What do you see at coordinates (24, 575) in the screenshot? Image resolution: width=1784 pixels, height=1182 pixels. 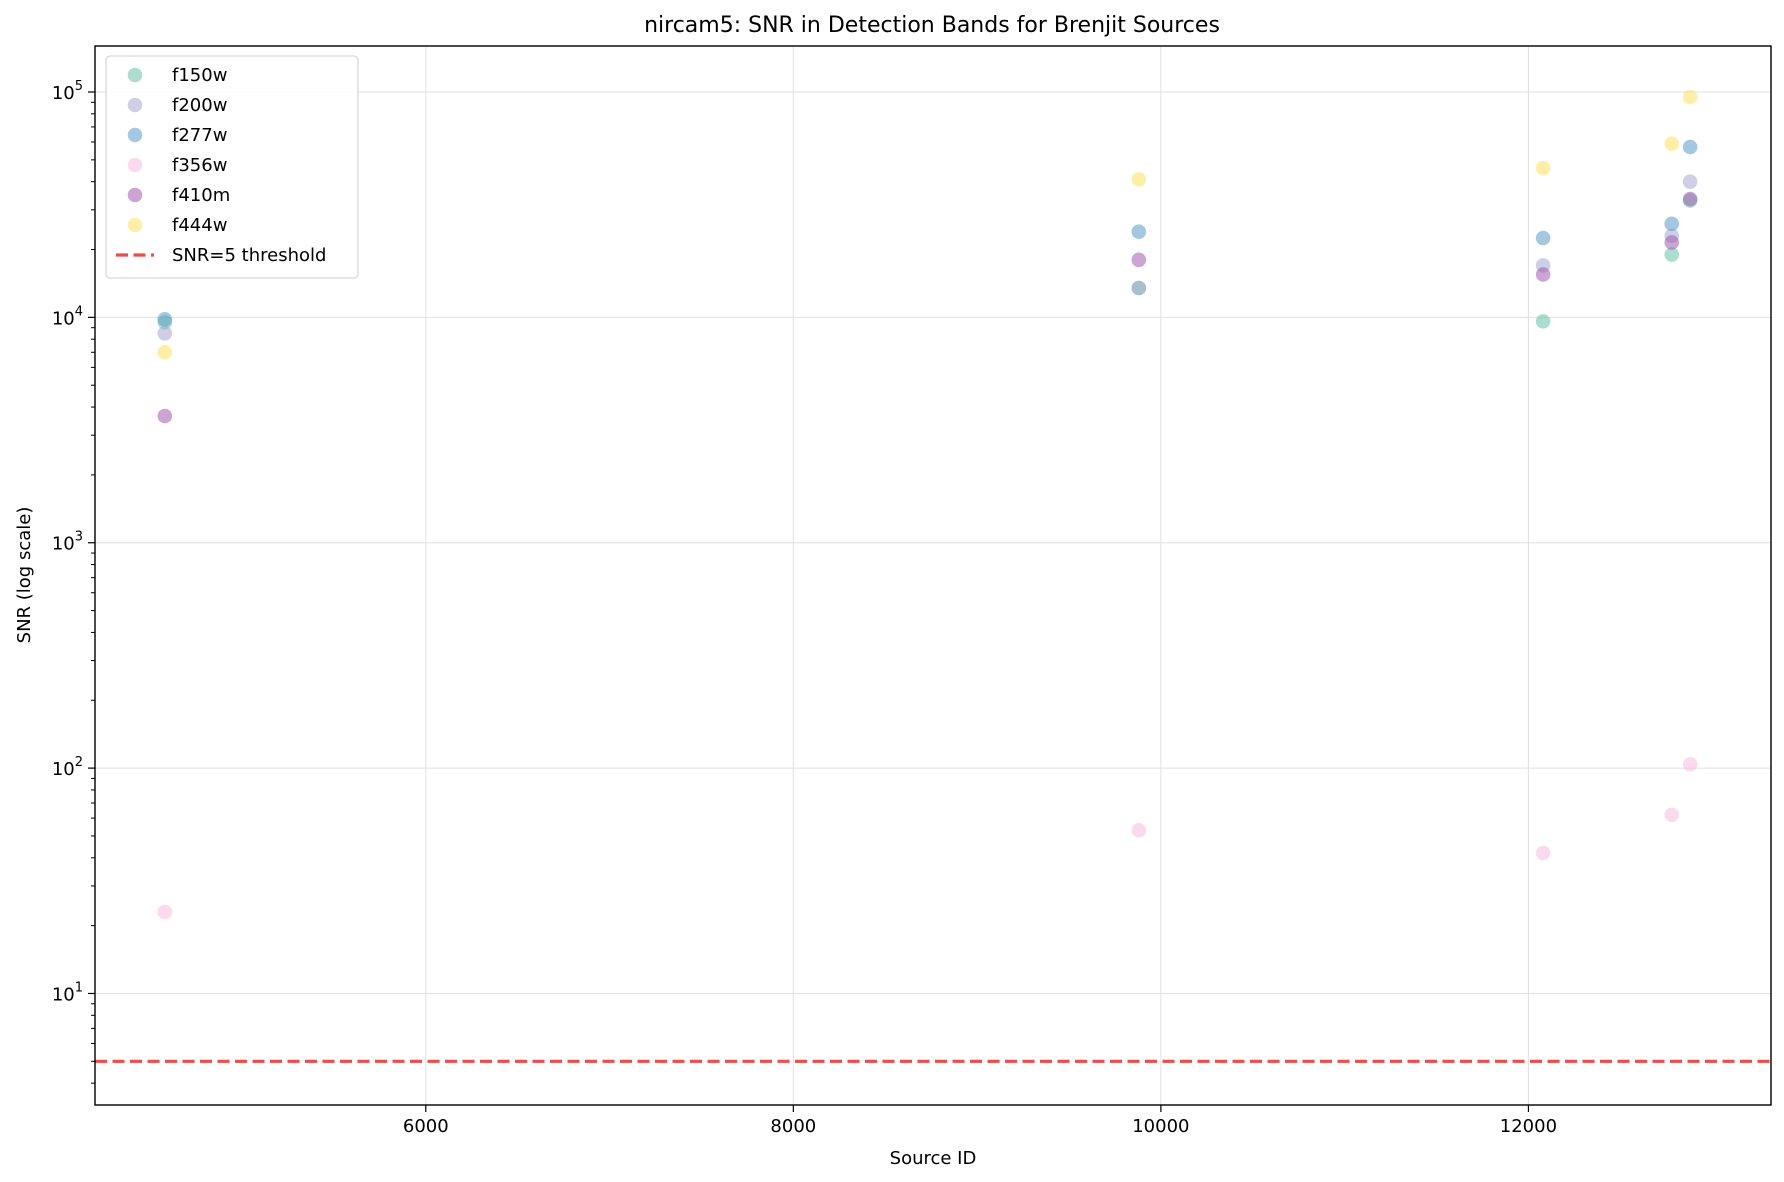 I see `y-axis-label: SNR (log scale)` at bounding box center [24, 575].